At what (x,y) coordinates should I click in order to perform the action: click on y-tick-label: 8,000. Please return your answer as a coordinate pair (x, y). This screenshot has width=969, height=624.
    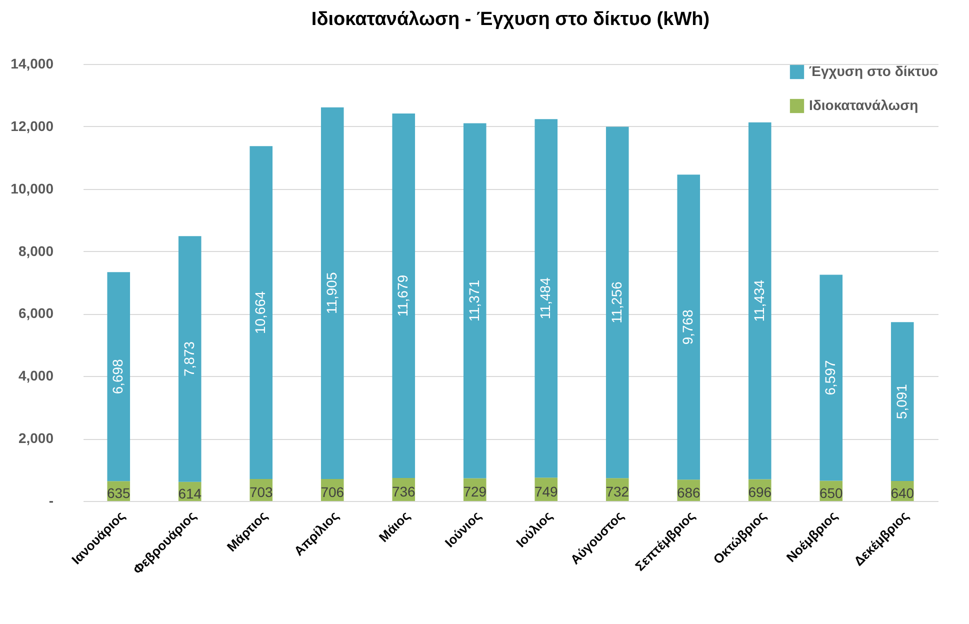
    Looking at the image, I should click on (36, 250).